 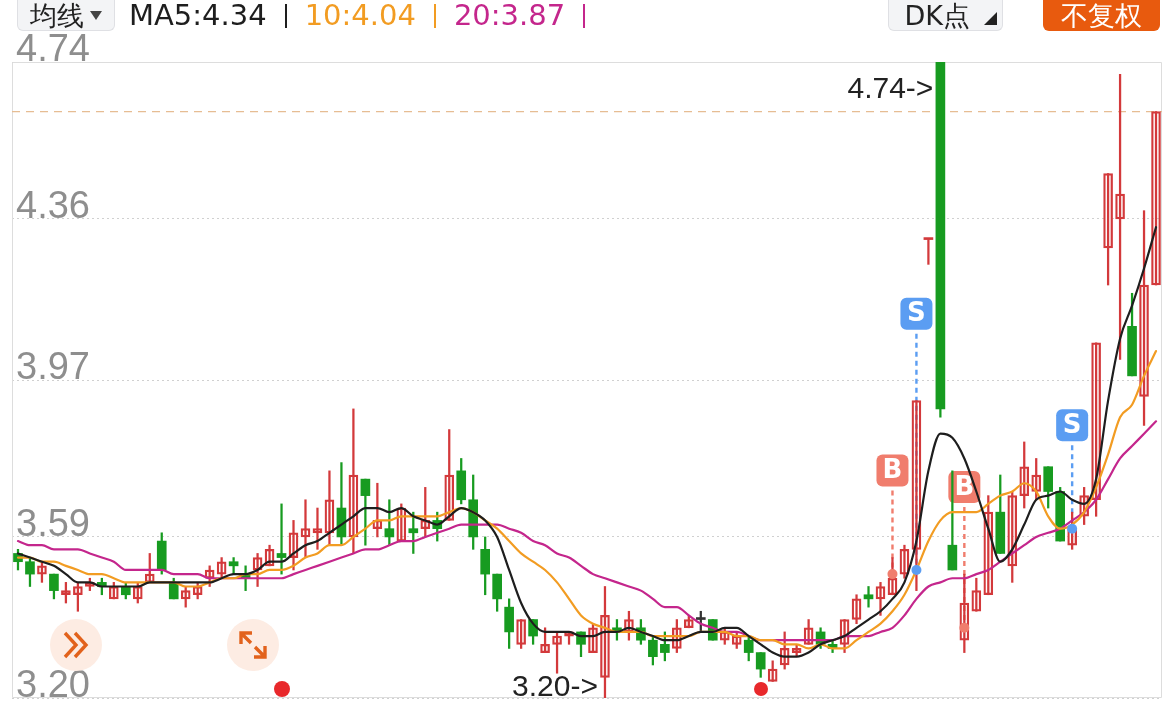 I want to click on annotation: 4.74->, so click(x=890, y=87).